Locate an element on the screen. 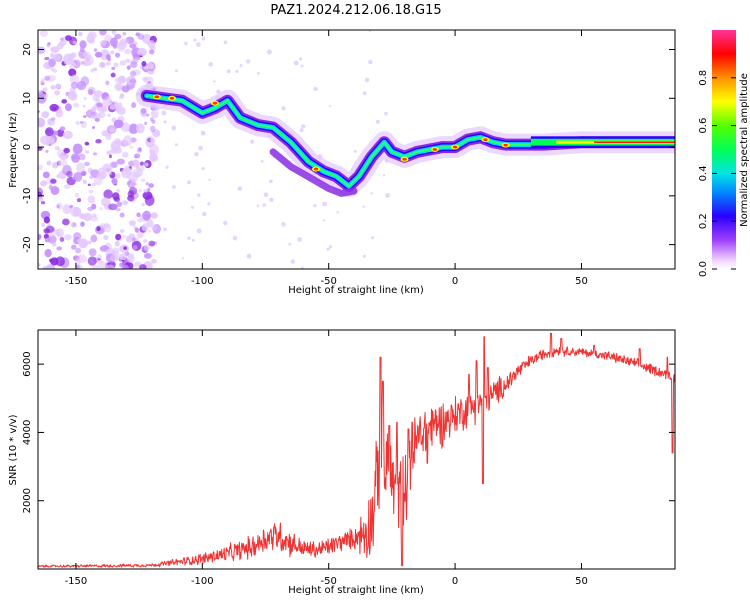  spectrogram-x-axis-label: Height of straight line (km) is located at coordinates (356, 290).